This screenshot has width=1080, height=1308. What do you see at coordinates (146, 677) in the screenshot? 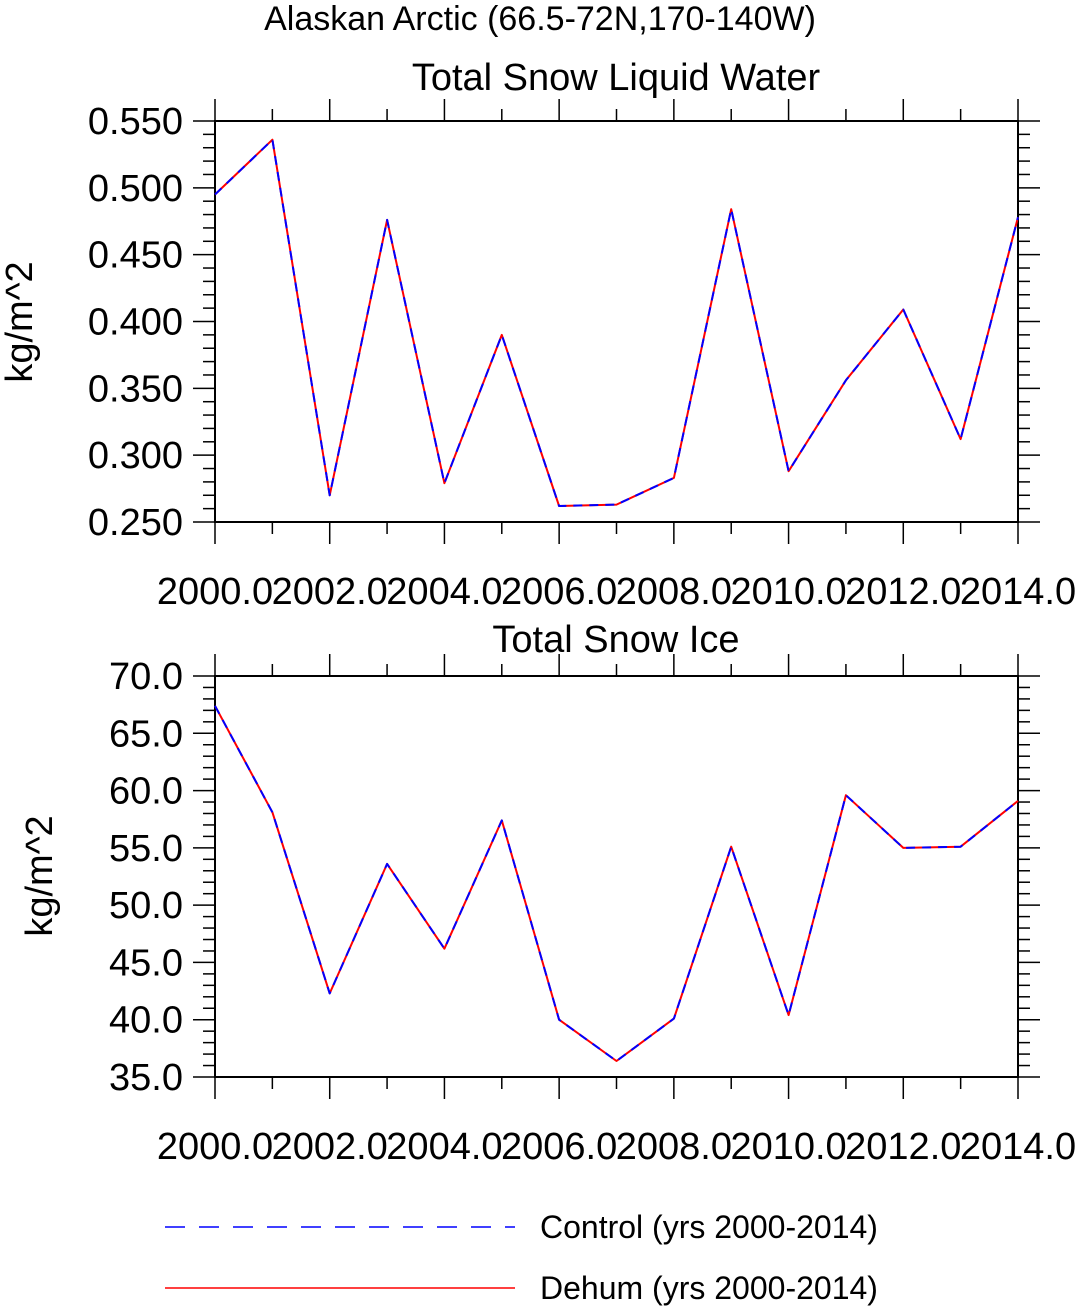
I see `y-tick-label: 70.0` at bounding box center [146, 677].